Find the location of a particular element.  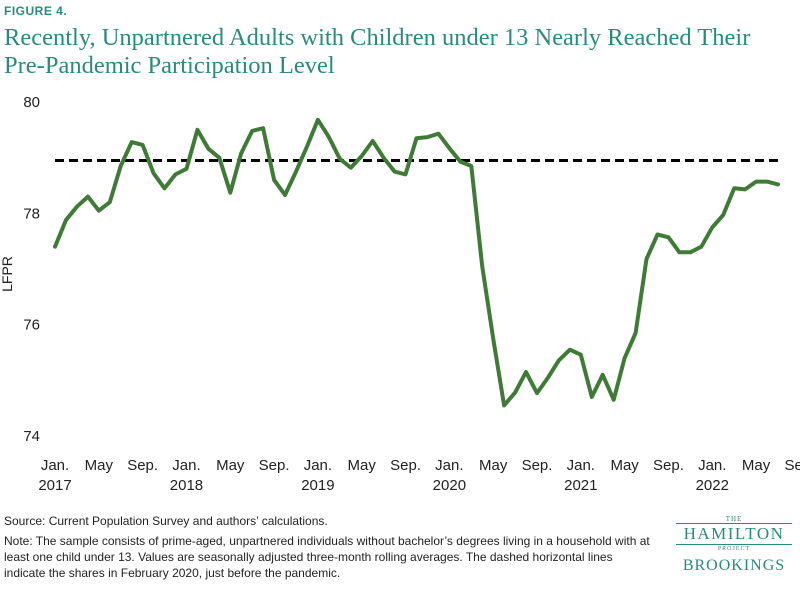

y-tick-label: 74 is located at coordinates (31, 436).